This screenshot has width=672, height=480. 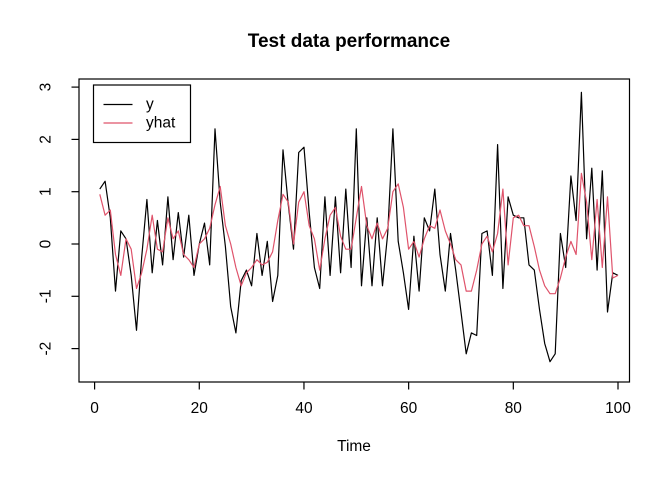 I want to click on y-tick-label: 0, so click(x=46, y=243).